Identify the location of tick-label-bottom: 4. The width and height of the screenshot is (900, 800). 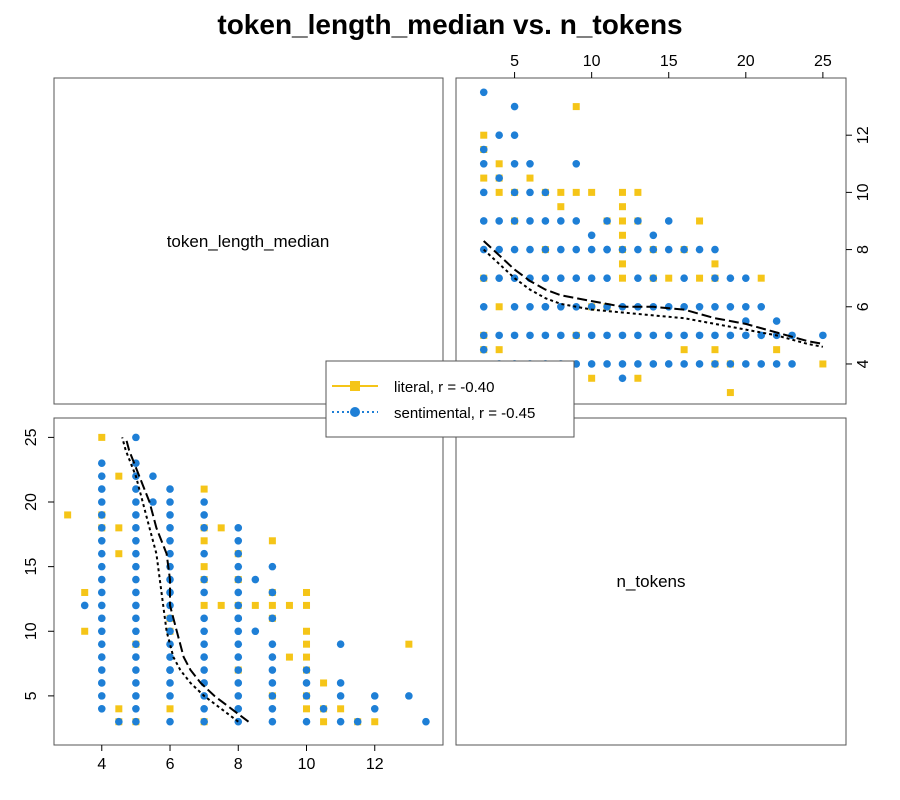
(101, 764).